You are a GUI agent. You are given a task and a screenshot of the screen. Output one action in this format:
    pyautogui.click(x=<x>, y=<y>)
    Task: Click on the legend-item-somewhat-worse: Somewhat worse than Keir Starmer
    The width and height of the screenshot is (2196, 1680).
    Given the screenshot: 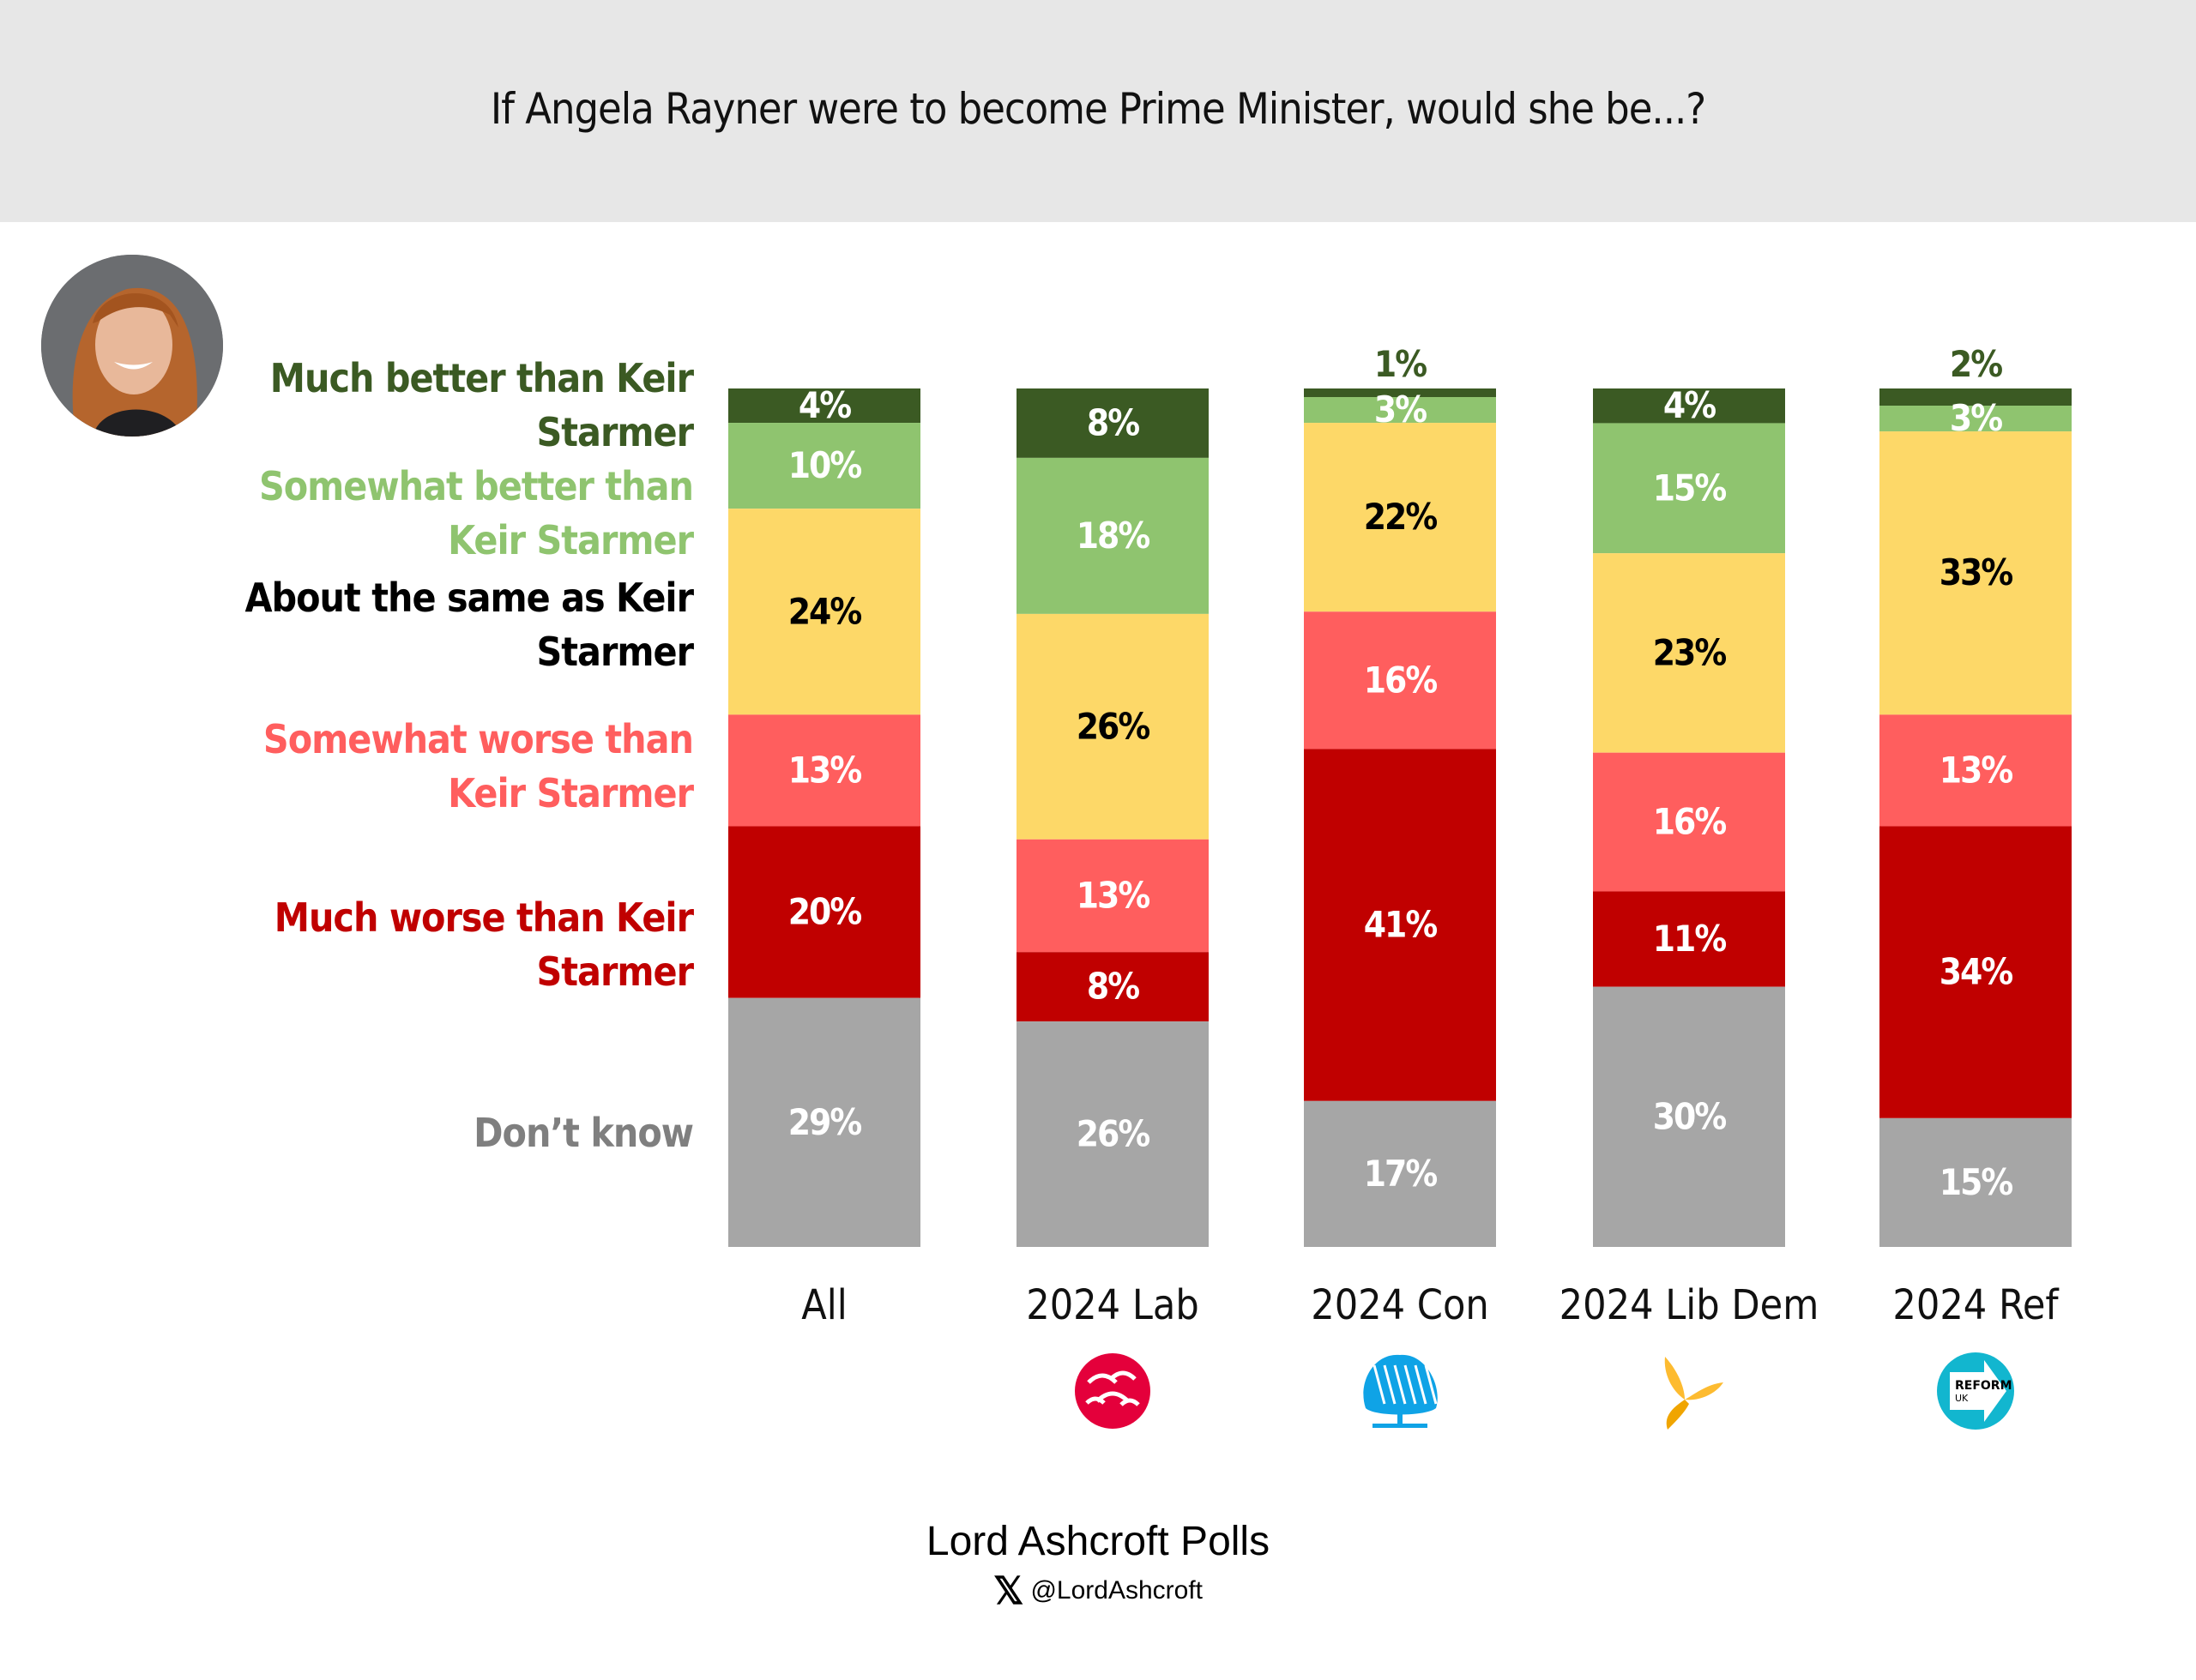 What is the action you would take?
    pyautogui.click(x=478, y=767)
    